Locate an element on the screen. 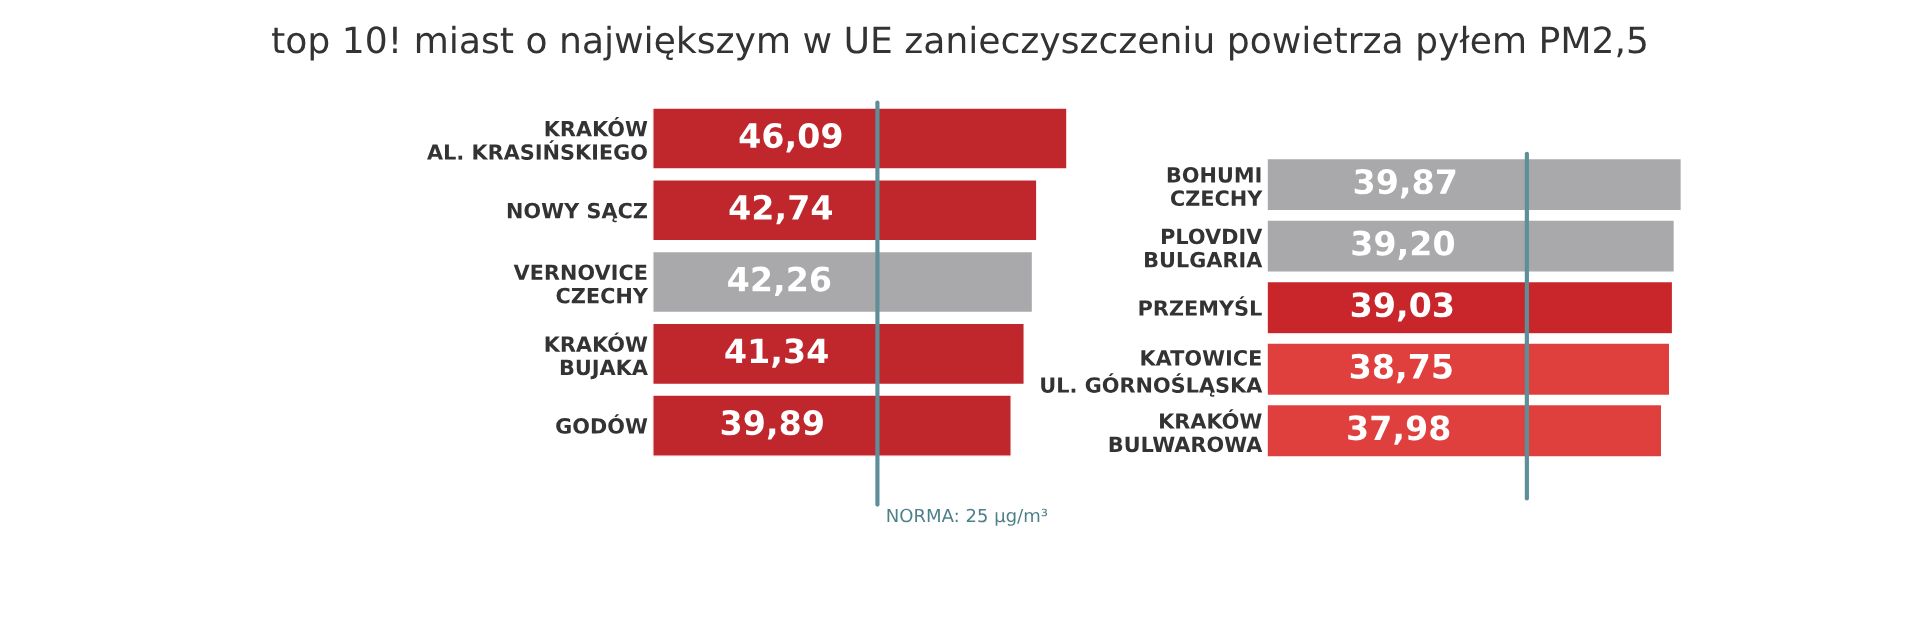 The height and width of the screenshot is (641, 1920). data-label: 38,75 is located at coordinates (1401, 368).